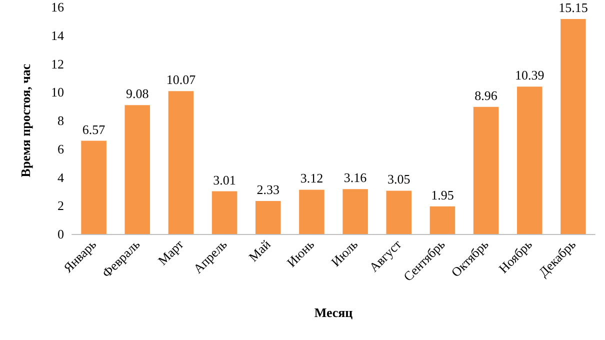 This screenshot has width=605, height=340. What do you see at coordinates (57, 35) in the screenshot?
I see `y-tick-label: 14` at bounding box center [57, 35].